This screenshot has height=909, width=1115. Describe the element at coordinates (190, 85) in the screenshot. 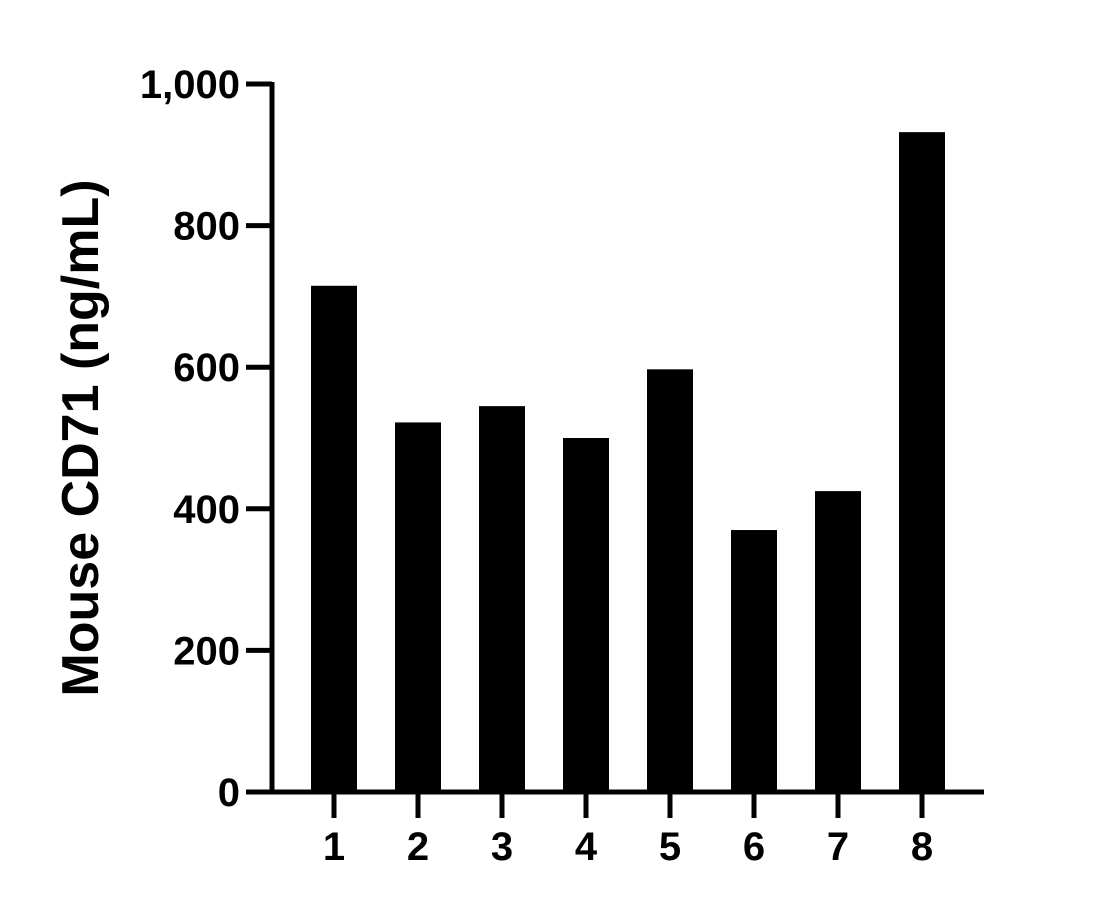

I see `y-tick-label: 1,000` at that location.